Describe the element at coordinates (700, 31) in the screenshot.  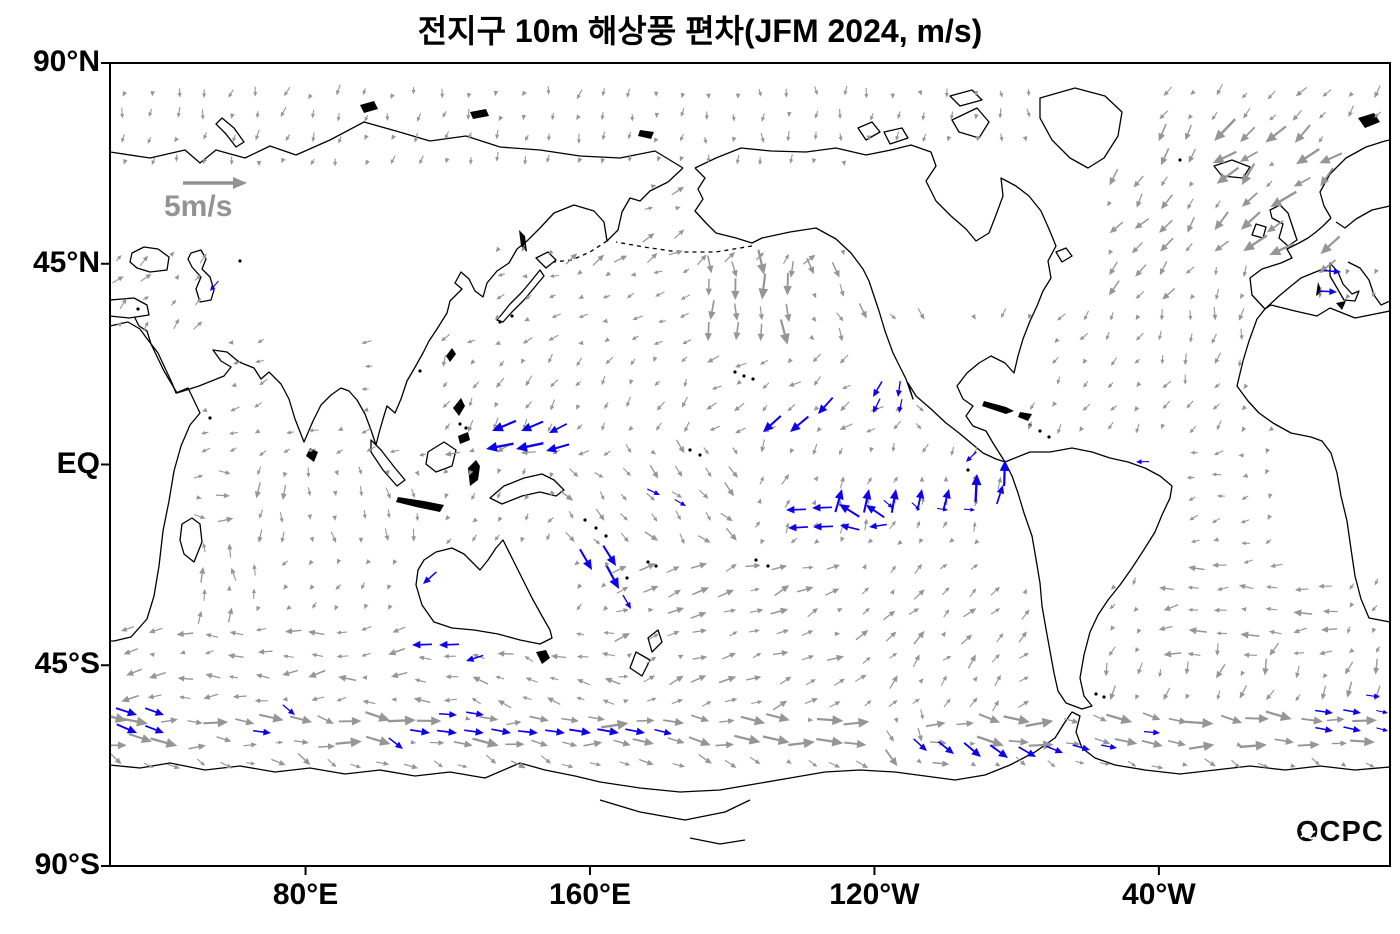
I see `chart-title: 전지구 10m 해상풍 편차(JFM 2024, m/s)` at that location.